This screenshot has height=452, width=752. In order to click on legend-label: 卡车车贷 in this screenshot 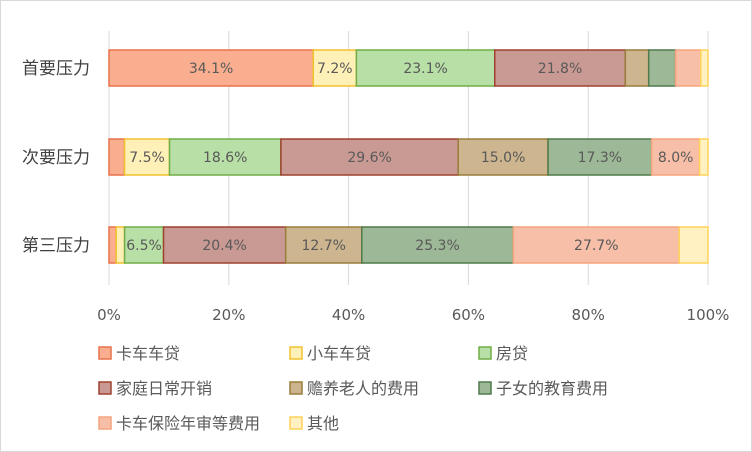, I will do `click(148, 353)`.